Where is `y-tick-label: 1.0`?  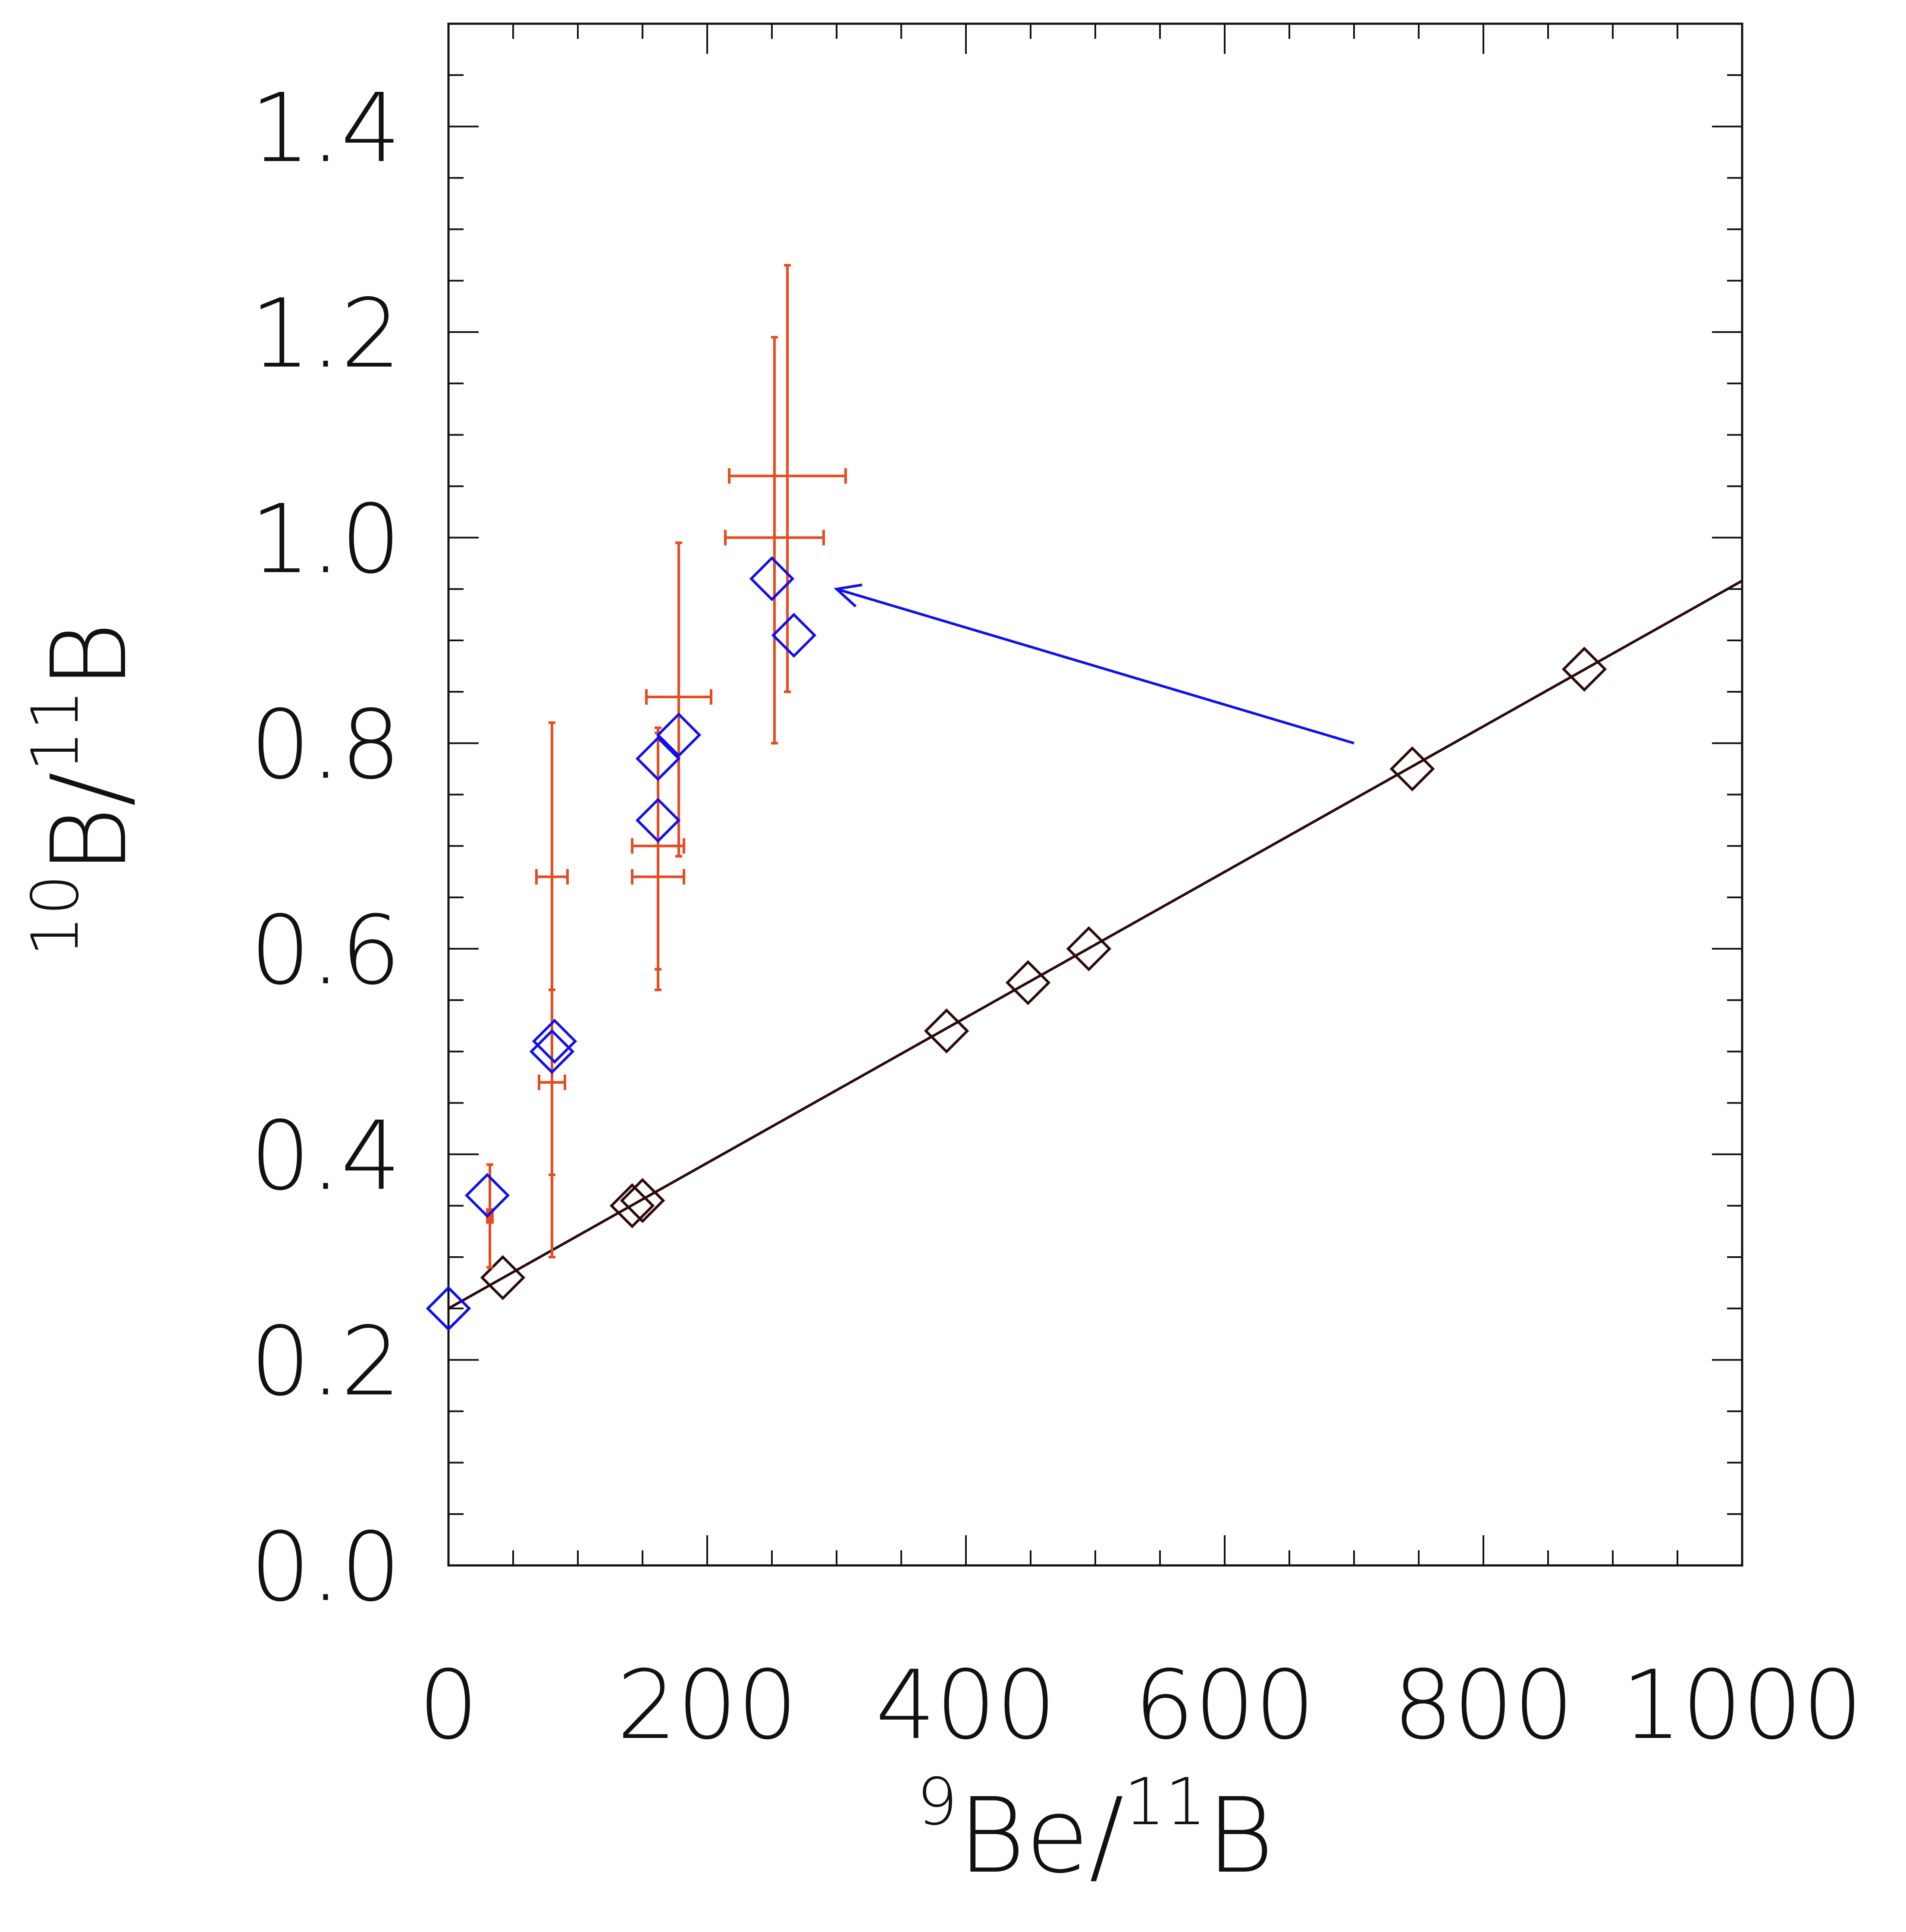
y-tick-label: 1.0 is located at coordinates (325, 539).